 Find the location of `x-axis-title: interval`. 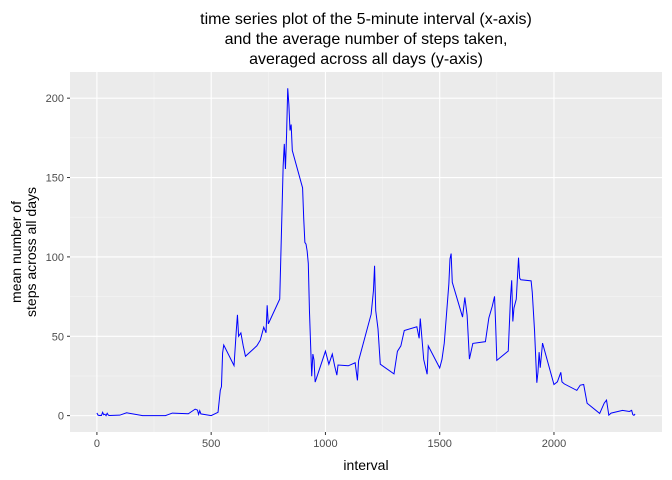

x-axis-title: interval is located at coordinates (365, 465).